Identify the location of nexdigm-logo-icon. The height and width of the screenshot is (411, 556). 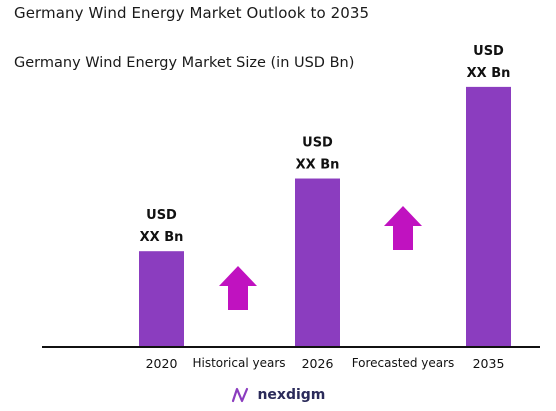
(239, 395).